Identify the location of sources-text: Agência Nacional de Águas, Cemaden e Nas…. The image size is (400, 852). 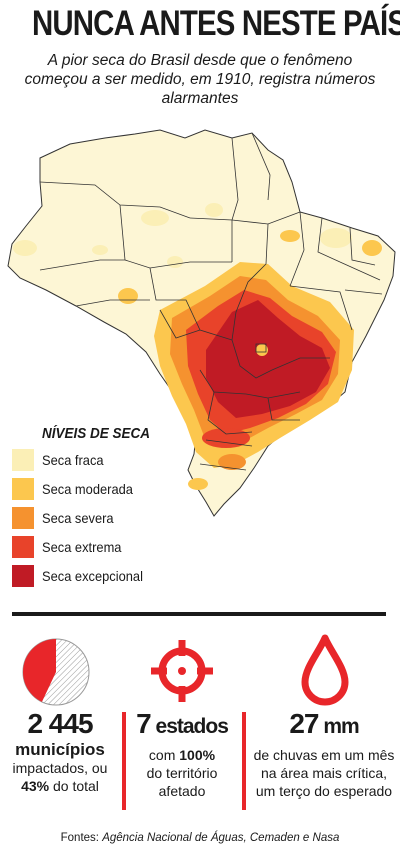
(221, 838).